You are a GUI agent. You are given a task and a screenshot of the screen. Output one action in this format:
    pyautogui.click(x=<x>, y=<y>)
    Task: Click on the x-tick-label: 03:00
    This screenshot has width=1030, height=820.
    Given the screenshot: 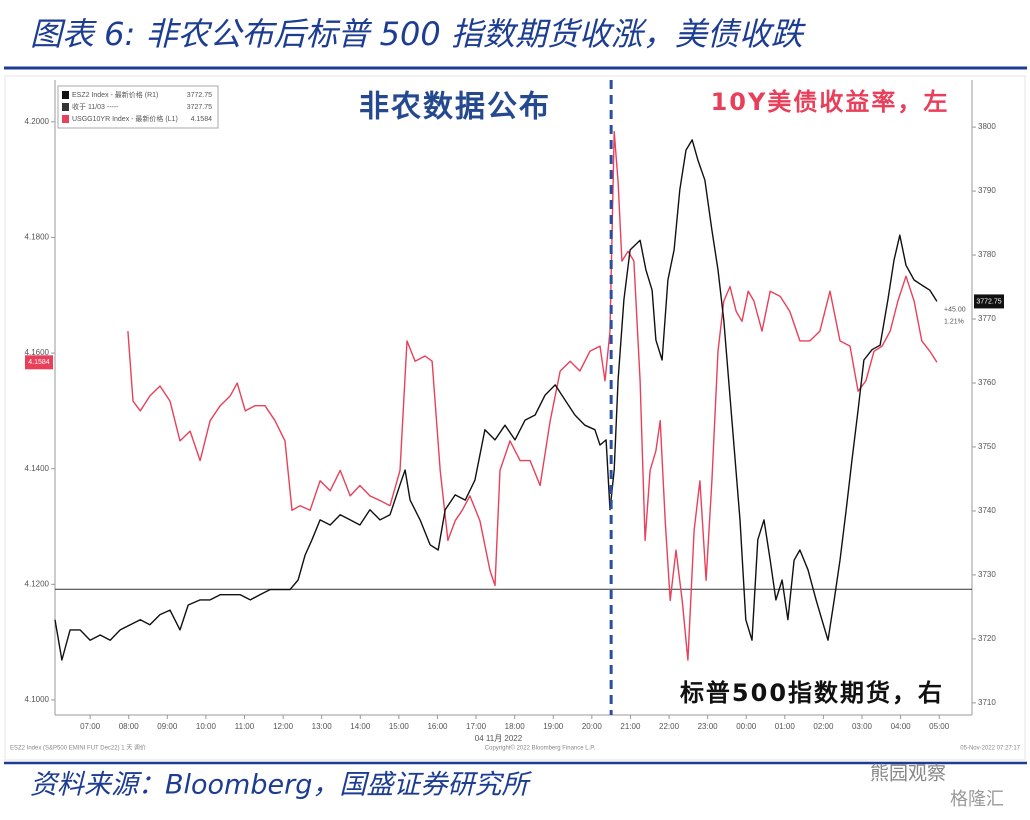 What is the action you would take?
    pyautogui.click(x=862, y=726)
    